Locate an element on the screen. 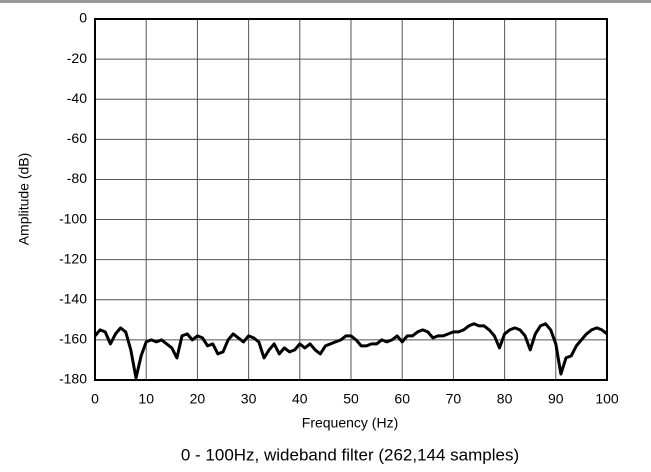 The image size is (651, 472). x-tick-label: 40 is located at coordinates (300, 399).